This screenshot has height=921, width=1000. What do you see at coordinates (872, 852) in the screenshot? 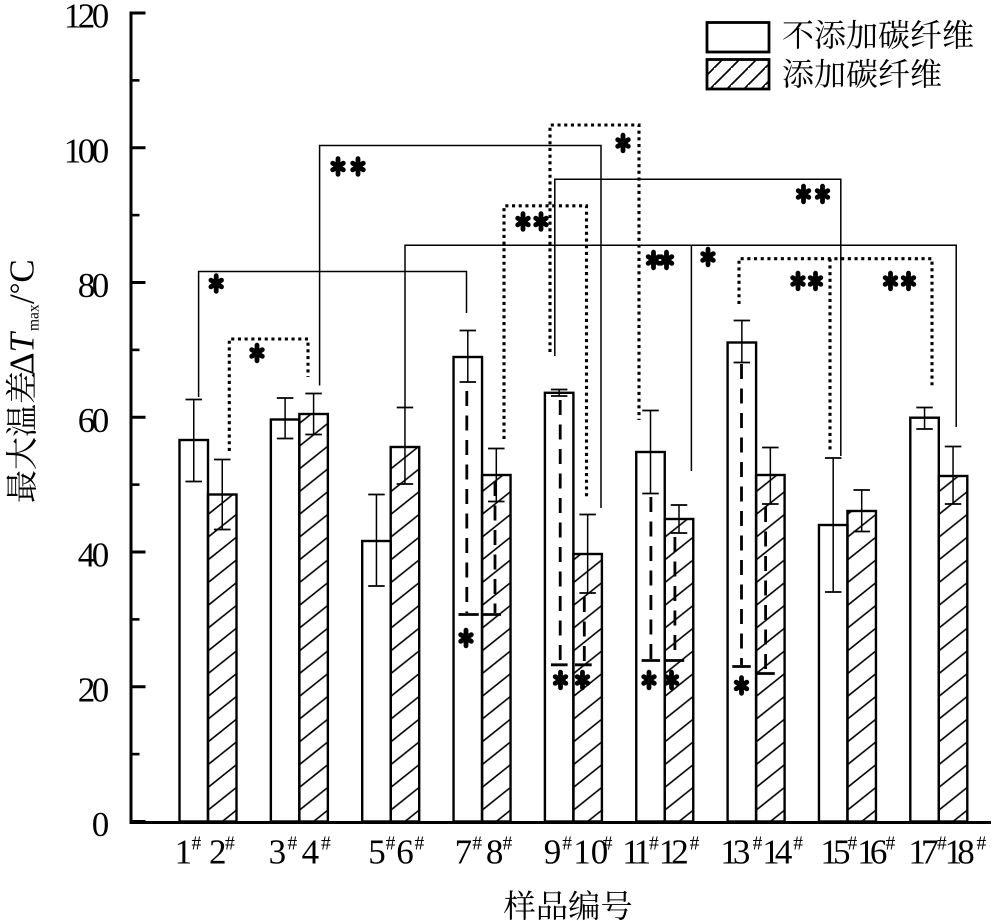
I see `svg-text: 16` at bounding box center [872, 852].